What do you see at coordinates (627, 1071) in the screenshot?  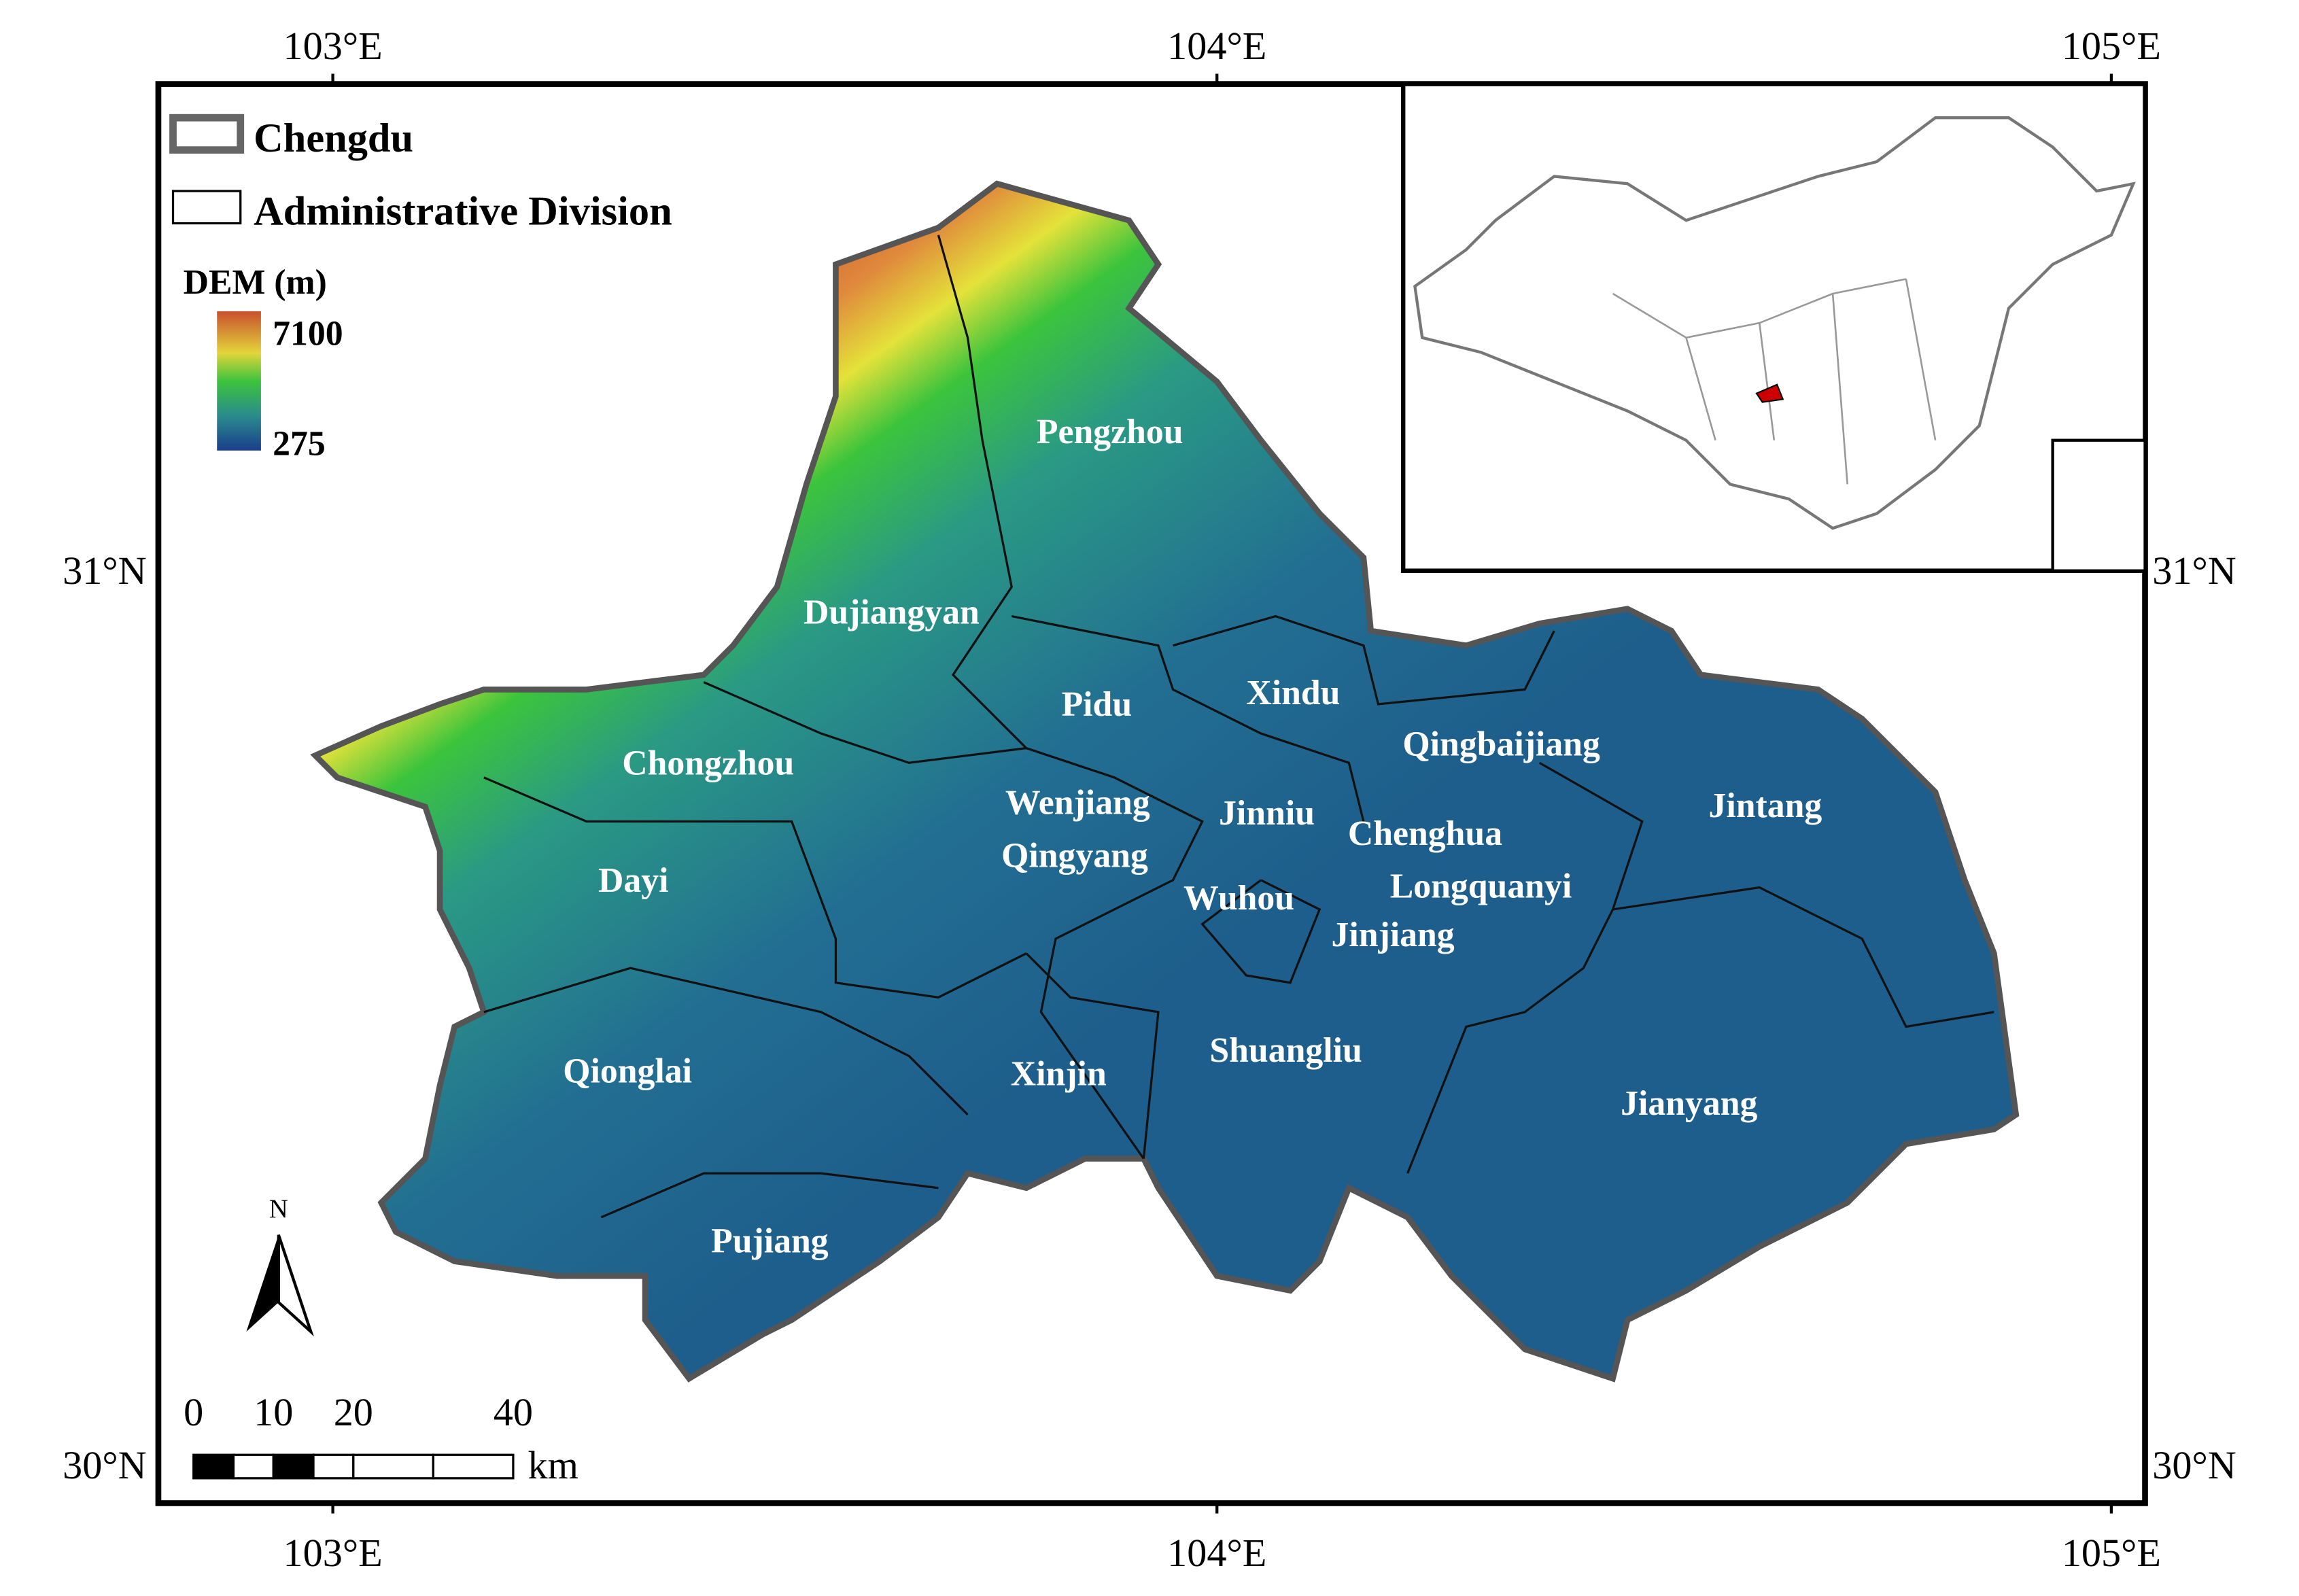 I see `district-label: Qionglai` at bounding box center [627, 1071].